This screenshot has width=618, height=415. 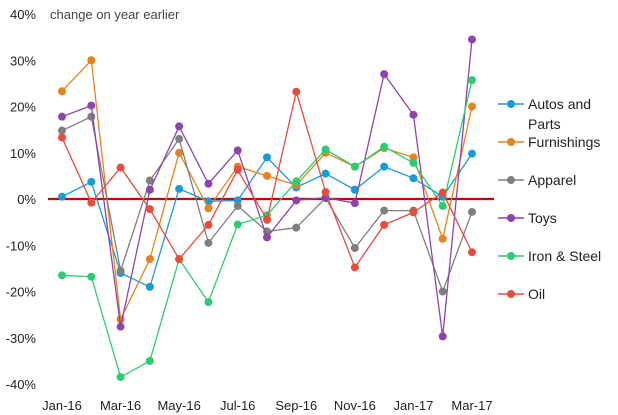 I want to click on chart-subtitle: change on year earlier, so click(x=115, y=14).